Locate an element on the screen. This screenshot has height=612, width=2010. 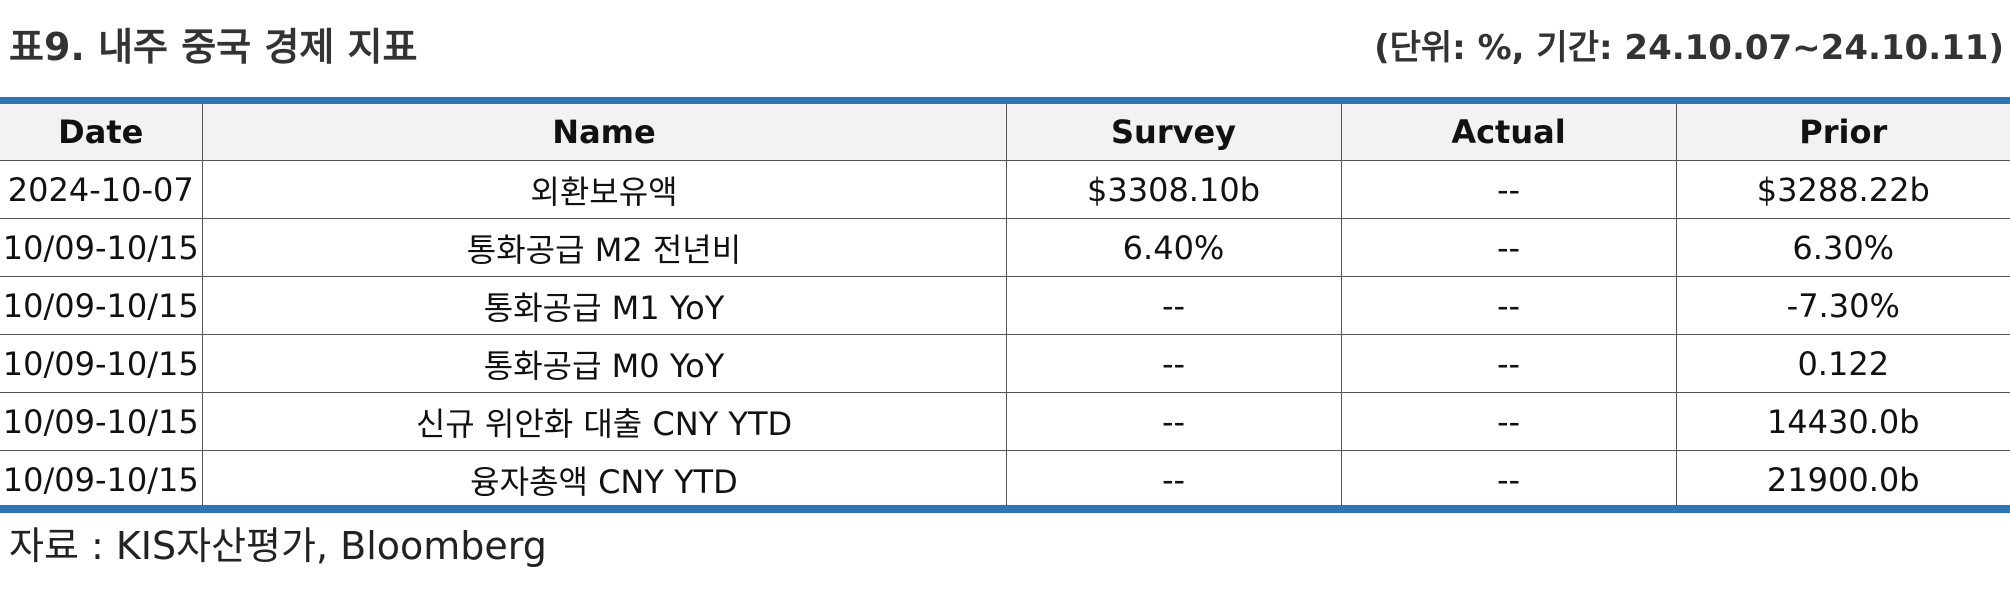
name-cell: 외환보유액 is located at coordinates (603, 189).